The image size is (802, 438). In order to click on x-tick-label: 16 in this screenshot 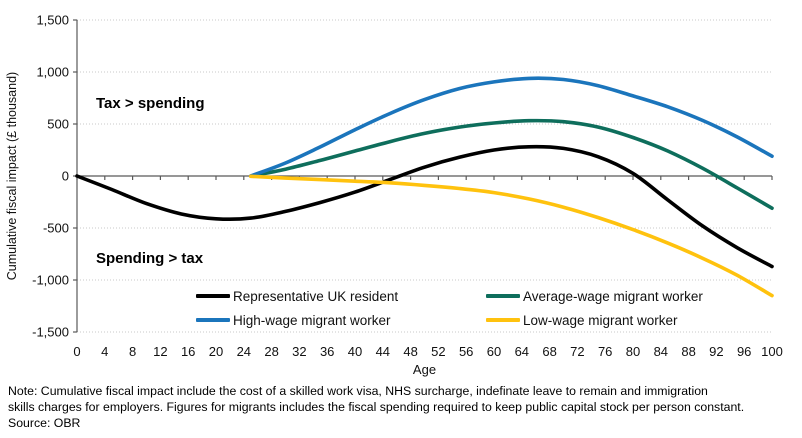, I will do `click(188, 351)`.